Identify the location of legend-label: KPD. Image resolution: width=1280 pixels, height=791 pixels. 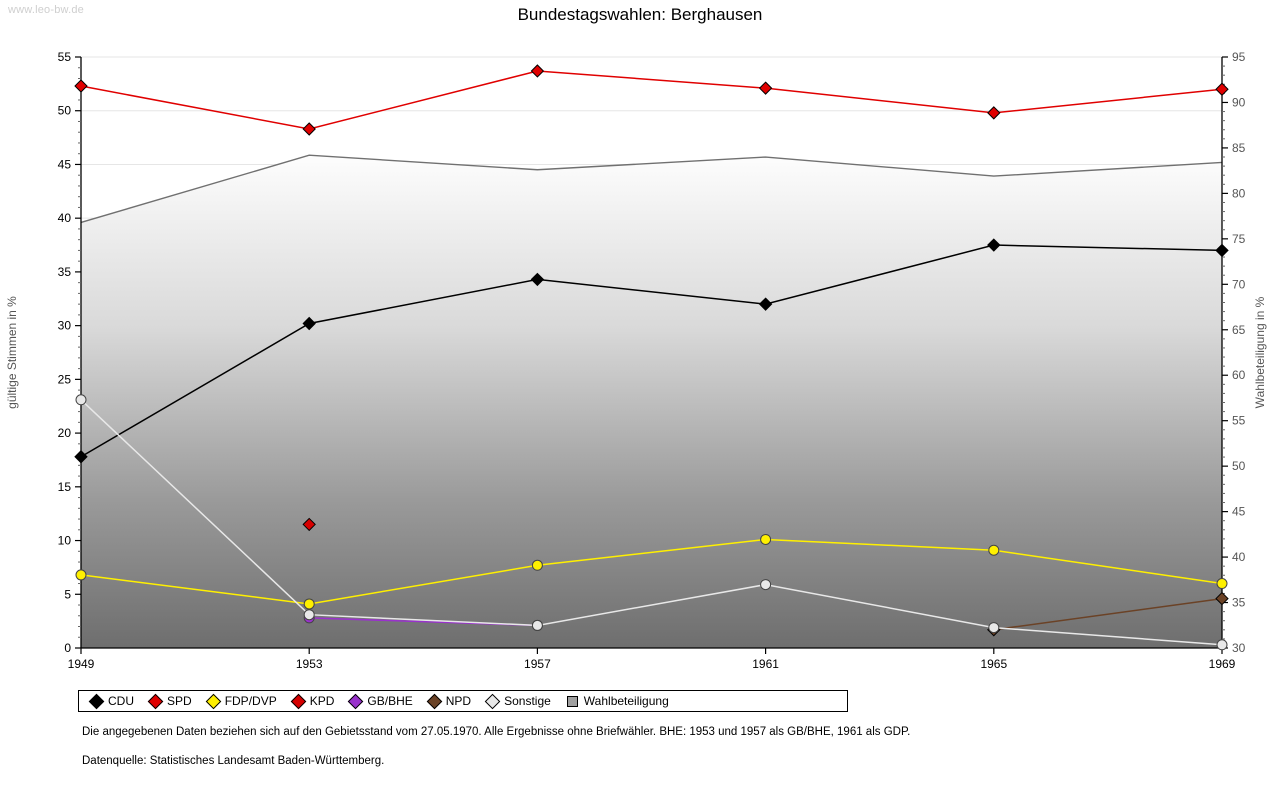
(322, 701).